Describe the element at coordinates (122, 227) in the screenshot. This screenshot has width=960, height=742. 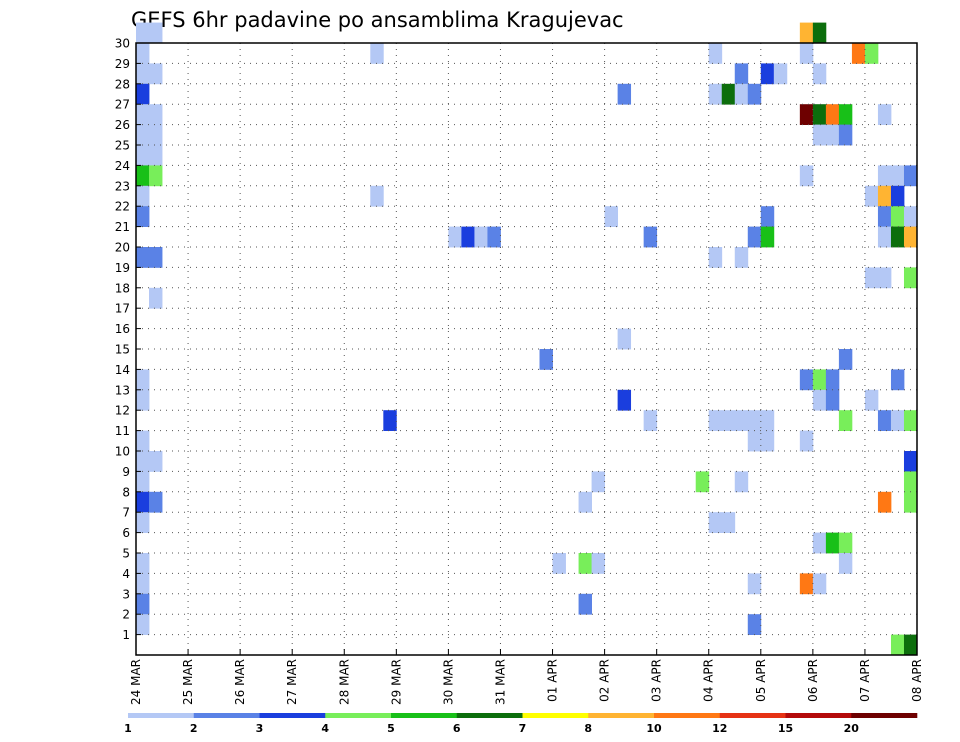
I see `y-tick-label: 21` at that location.